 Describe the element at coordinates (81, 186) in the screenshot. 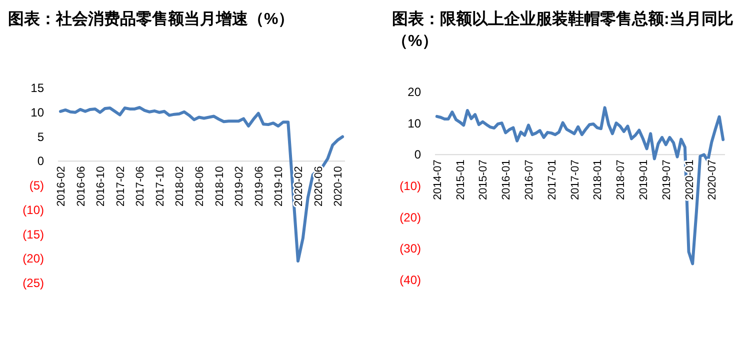

I see `x-tick-label: 2016-06` at that location.